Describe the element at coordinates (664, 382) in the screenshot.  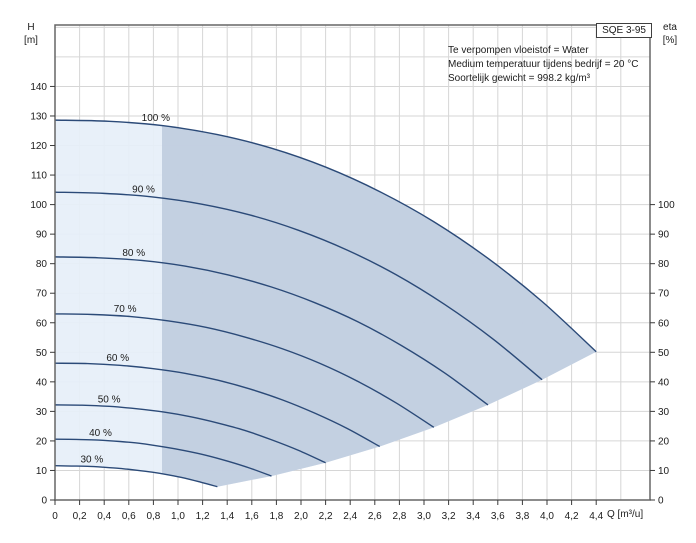
I see `y-axis-right-tick-label: 40` at that location.